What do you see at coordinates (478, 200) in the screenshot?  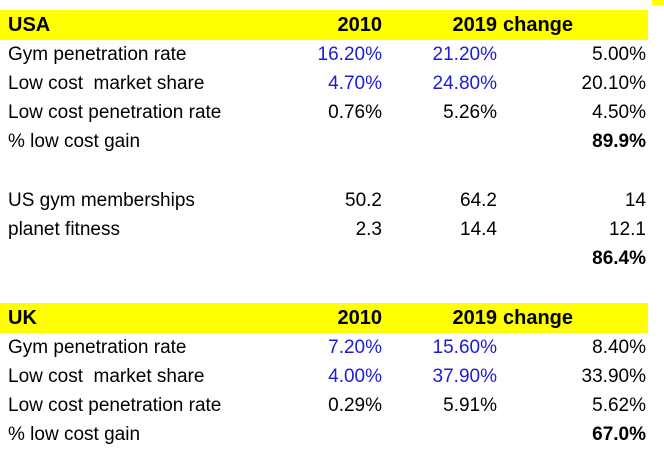 I see `value-2019: 64.2` at bounding box center [478, 200].